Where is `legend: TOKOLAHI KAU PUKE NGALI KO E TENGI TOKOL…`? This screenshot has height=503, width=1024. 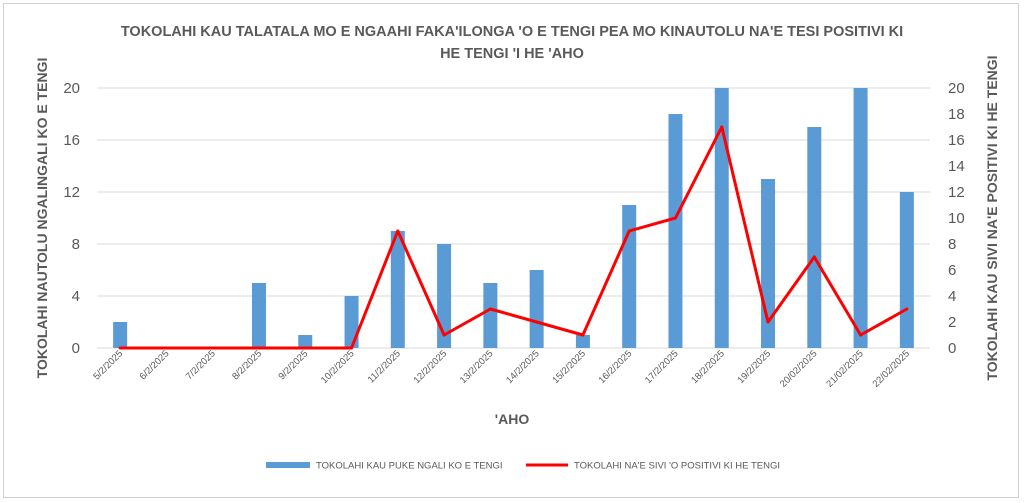 legend: TOKOLAHI KAU PUKE NGALI KO E TENGI TOKOL… is located at coordinates (523, 466).